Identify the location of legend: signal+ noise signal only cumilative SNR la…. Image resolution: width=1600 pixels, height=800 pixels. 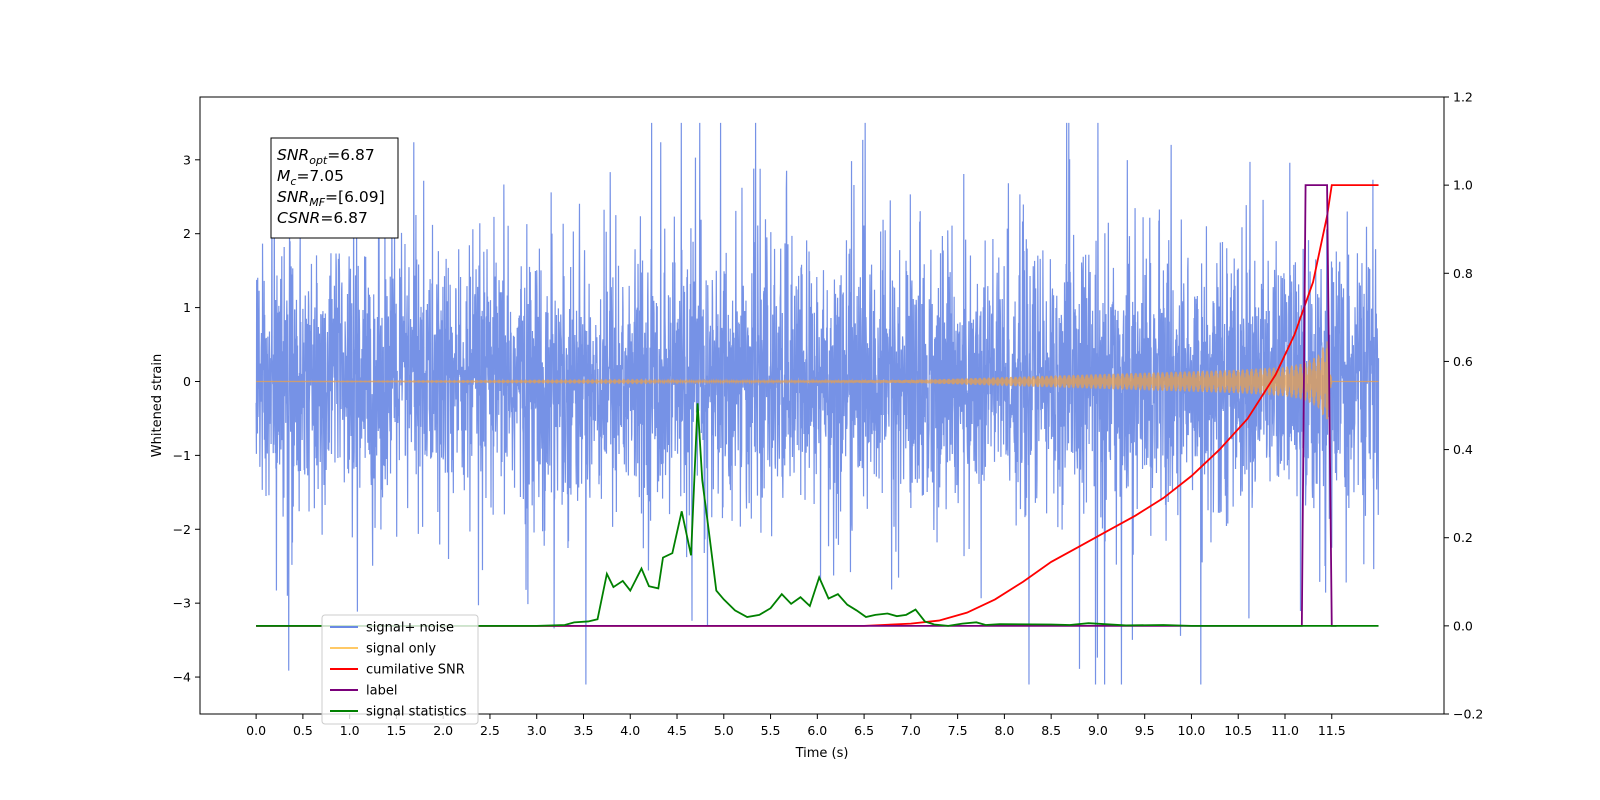
(400, 669).